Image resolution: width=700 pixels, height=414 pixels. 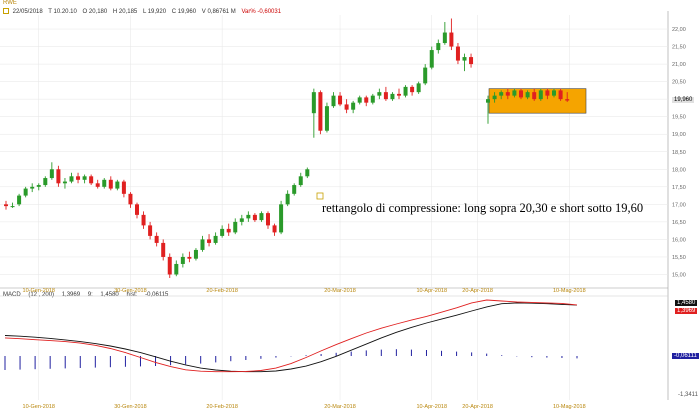 I want to click on ohlc-var: Var% -0,60031, so click(x=261, y=11).